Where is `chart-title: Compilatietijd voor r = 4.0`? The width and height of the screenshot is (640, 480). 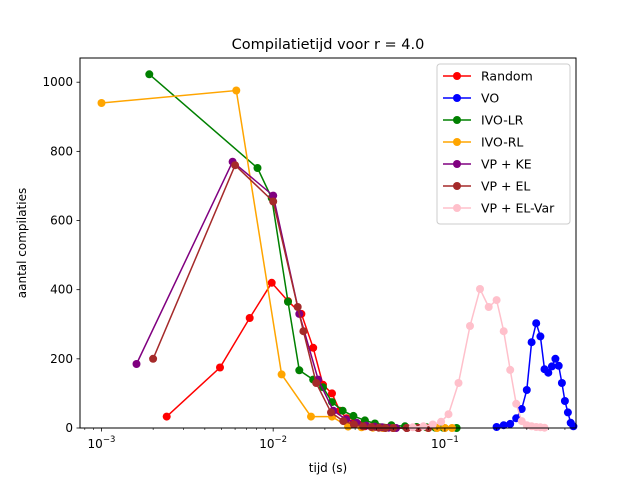
chart-title: Compilatietijd voor r = 4.0 is located at coordinates (328, 45).